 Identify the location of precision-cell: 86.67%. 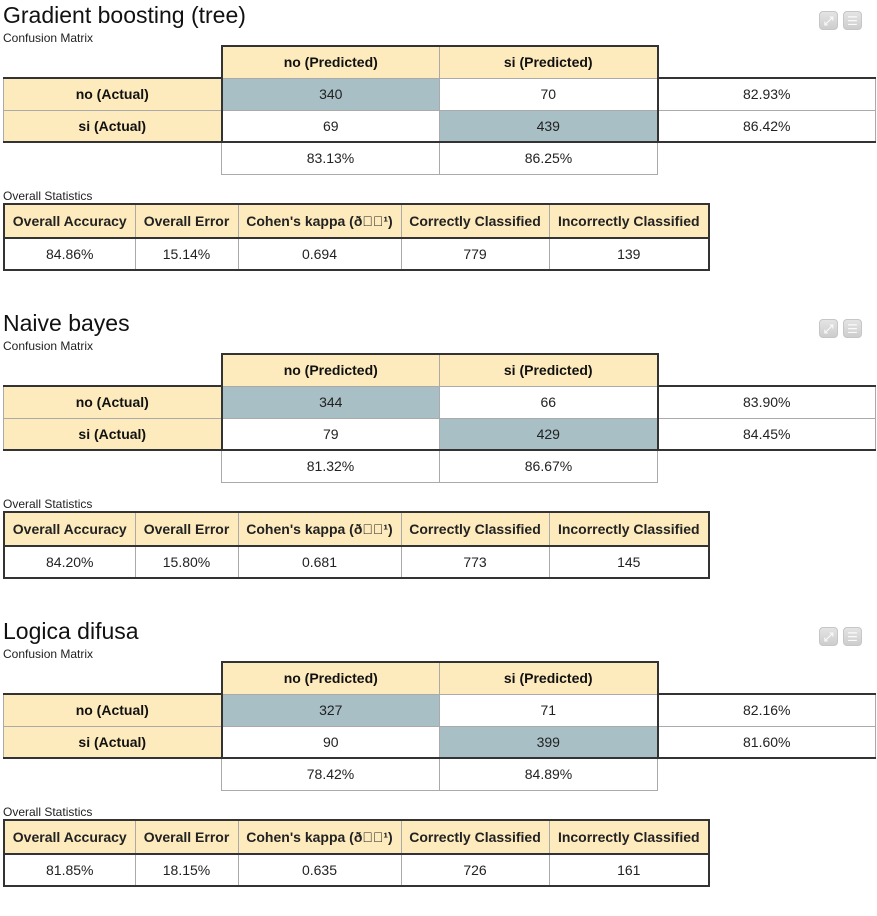
(548, 466).